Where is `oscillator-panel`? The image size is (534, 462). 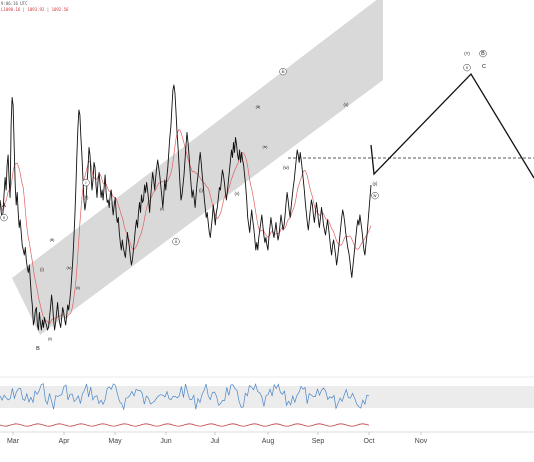 oscillator-panel is located at coordinates (267, 401).